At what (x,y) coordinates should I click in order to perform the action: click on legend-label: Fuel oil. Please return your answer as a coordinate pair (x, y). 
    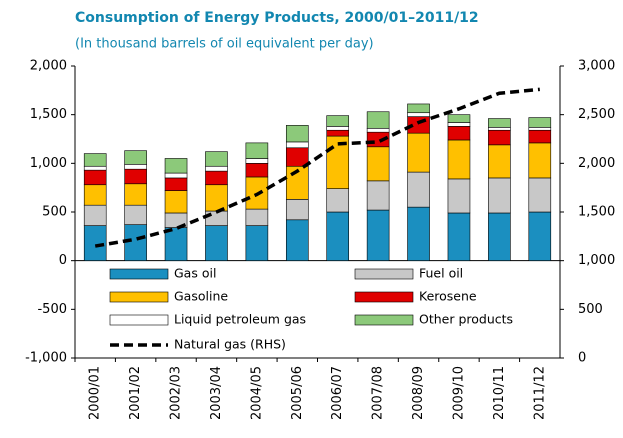
    Looking at the image, I should click on (441, 273).